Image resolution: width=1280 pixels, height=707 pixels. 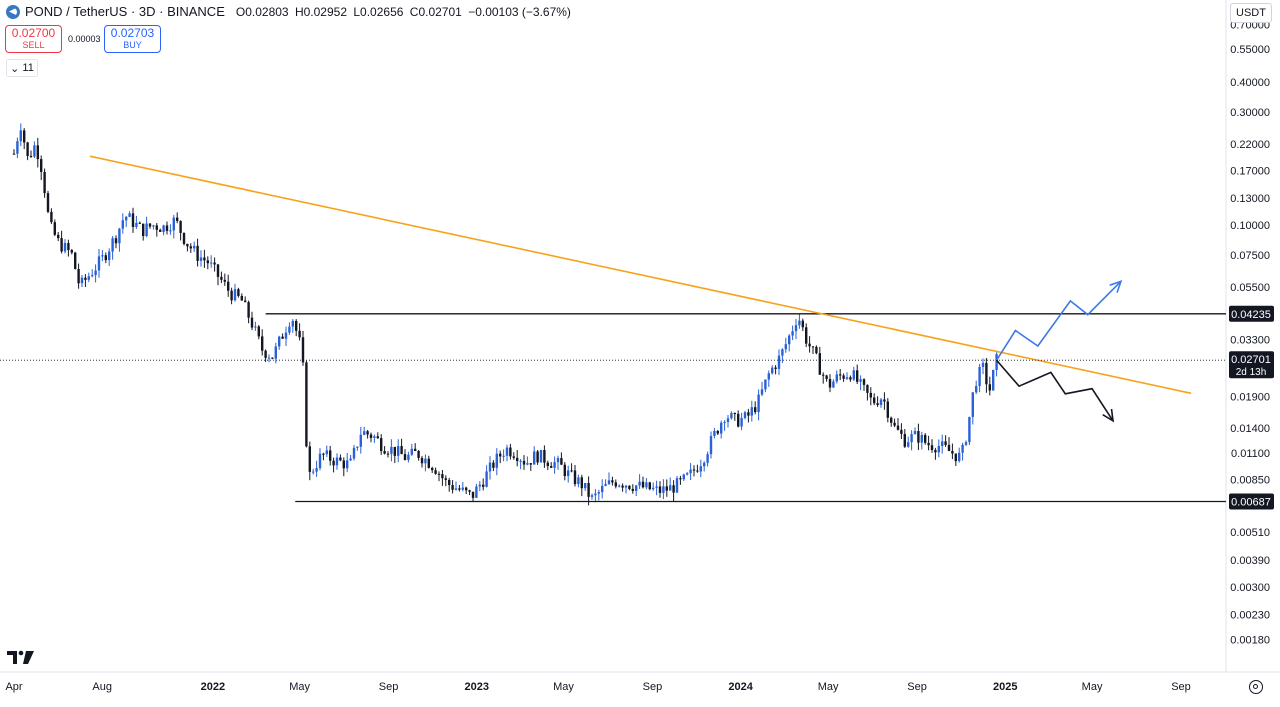 What do you see at coordinates (828, 687) in the screenshot?
I see `x-tick-label: May` at bounding box center [828, 687].